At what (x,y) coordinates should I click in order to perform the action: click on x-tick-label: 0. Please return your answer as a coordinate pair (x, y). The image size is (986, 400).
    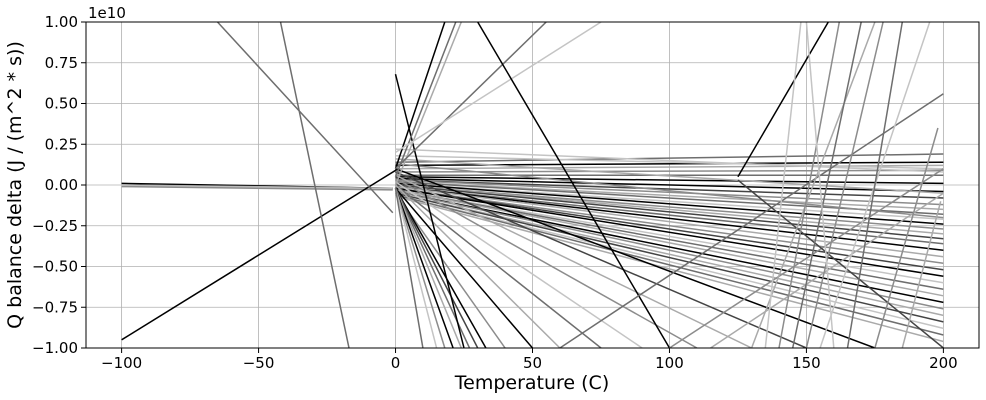
    Looking at the image, I should click on (396, 363).